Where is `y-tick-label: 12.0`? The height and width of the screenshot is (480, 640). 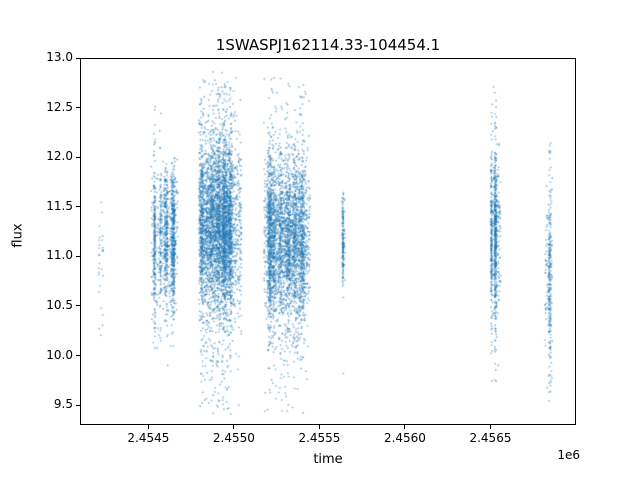
y-tick-label: 12.0 is located at coordinates (59, 156).